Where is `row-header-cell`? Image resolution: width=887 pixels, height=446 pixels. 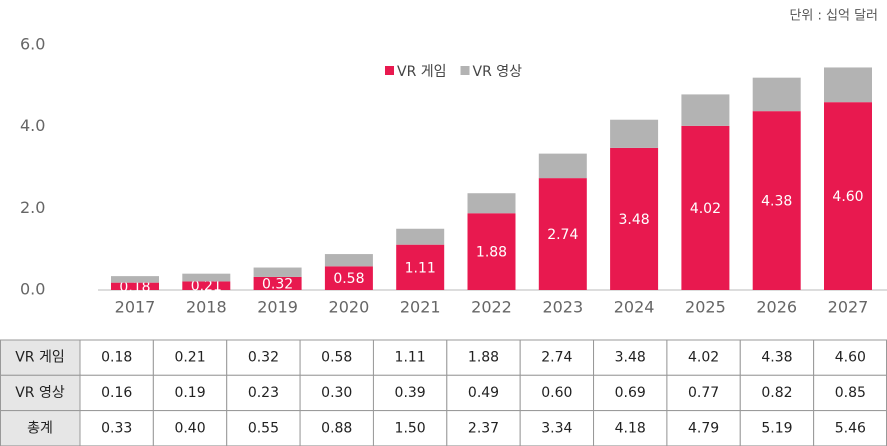 row-header-cell is located at coordinates (40, 393).